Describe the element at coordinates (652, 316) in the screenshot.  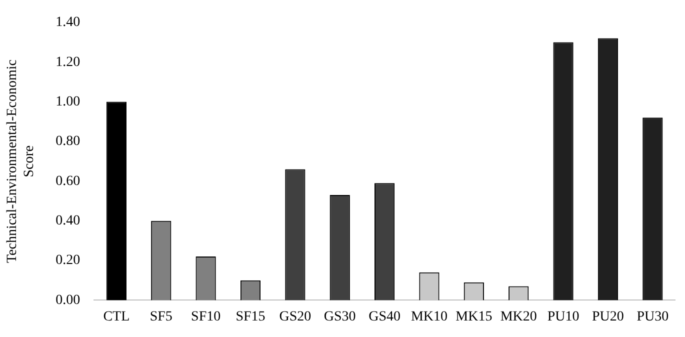
I see `x-tick-label: PU30` at that location.